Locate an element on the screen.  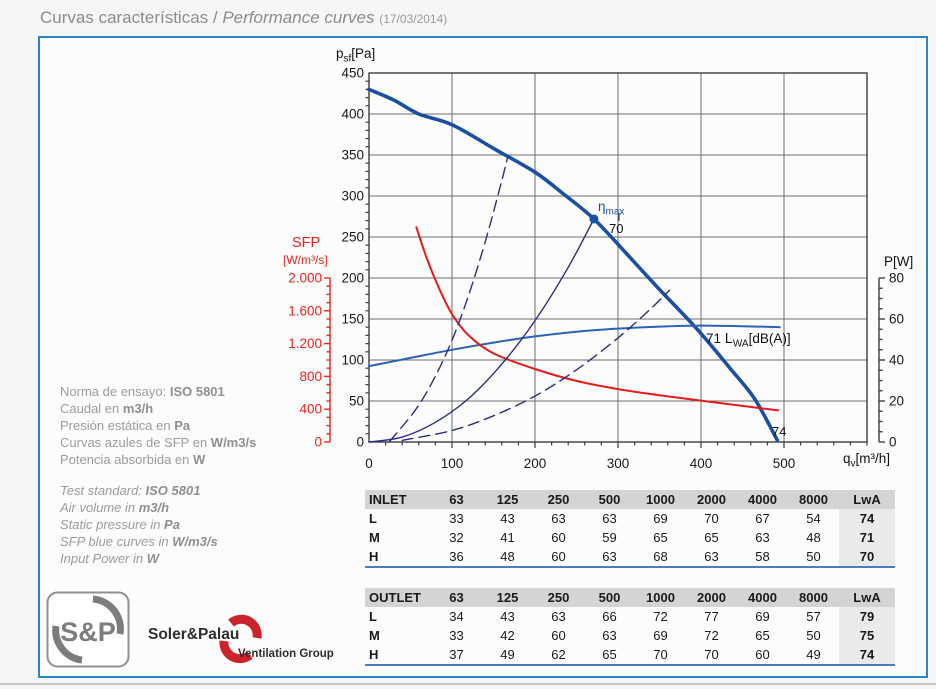
lwa-value: 79 is located at coordinates (867, 616).